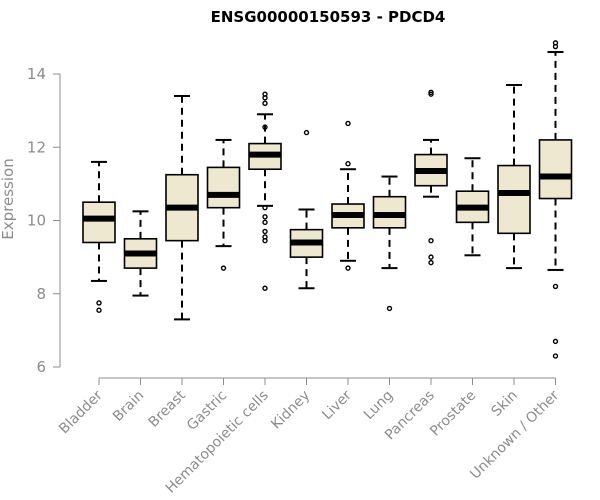 The height and width of the screenshot is (500, 600). What do you see at coordinates (328, 17) in the screenshot?
I see `chart-title: ENSG00000150593 - PDCD4` at bounding box center [328, 17].